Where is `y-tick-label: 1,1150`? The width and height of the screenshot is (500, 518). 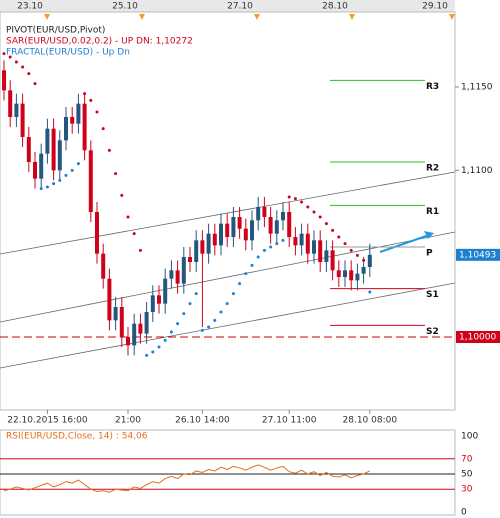
y-tick-label: 1,1150 is located at coordinates (477, 88).